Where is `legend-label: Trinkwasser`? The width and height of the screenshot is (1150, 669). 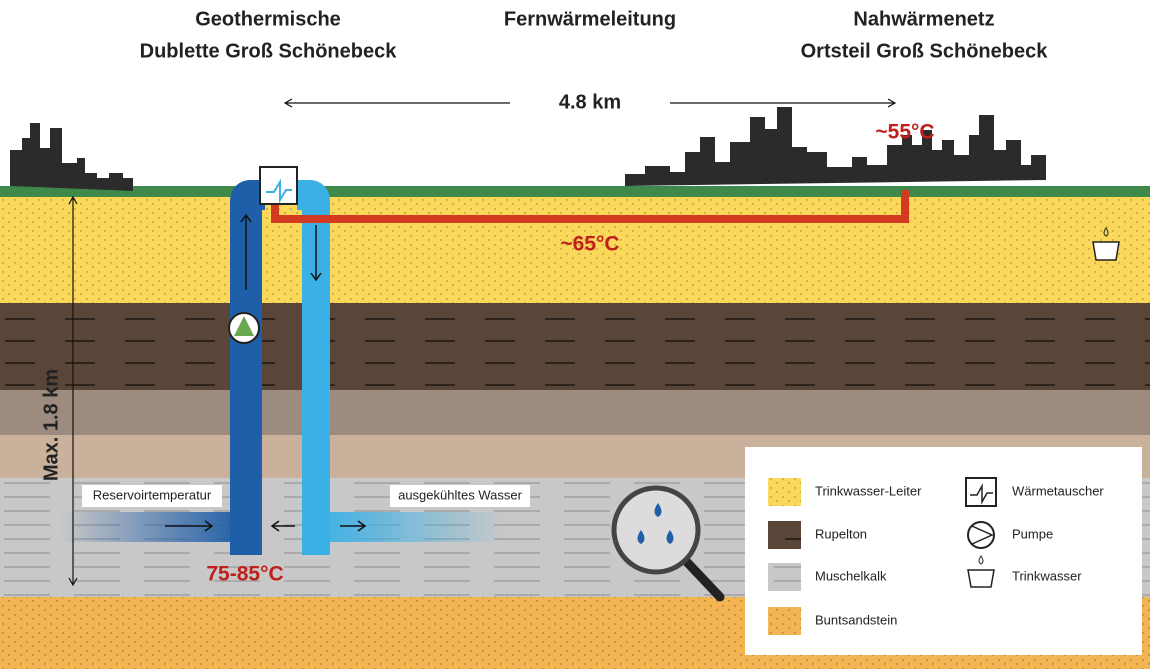 legend-label: Trinkwasser is located at coordinates (1047, 575).